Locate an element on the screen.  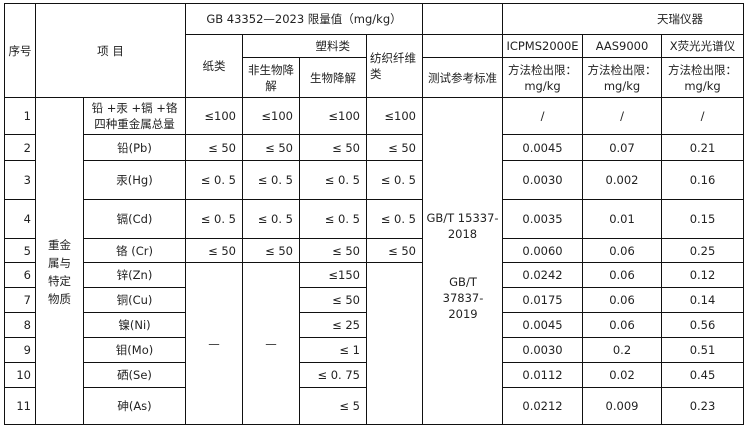
category-label: 重金属与特定物质 is located at coordinates (59, 272).